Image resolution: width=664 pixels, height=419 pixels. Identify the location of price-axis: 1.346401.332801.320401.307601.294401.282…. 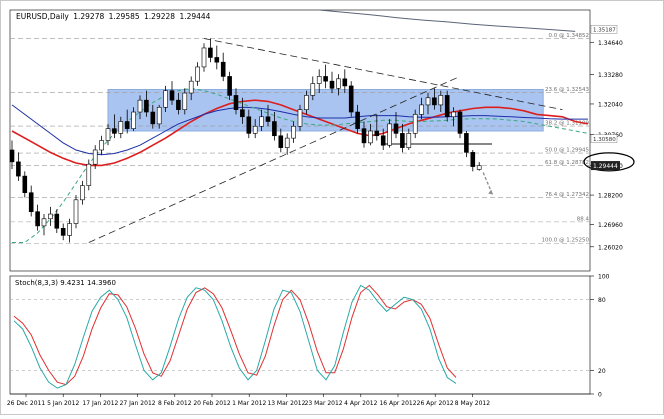
(606, 138).